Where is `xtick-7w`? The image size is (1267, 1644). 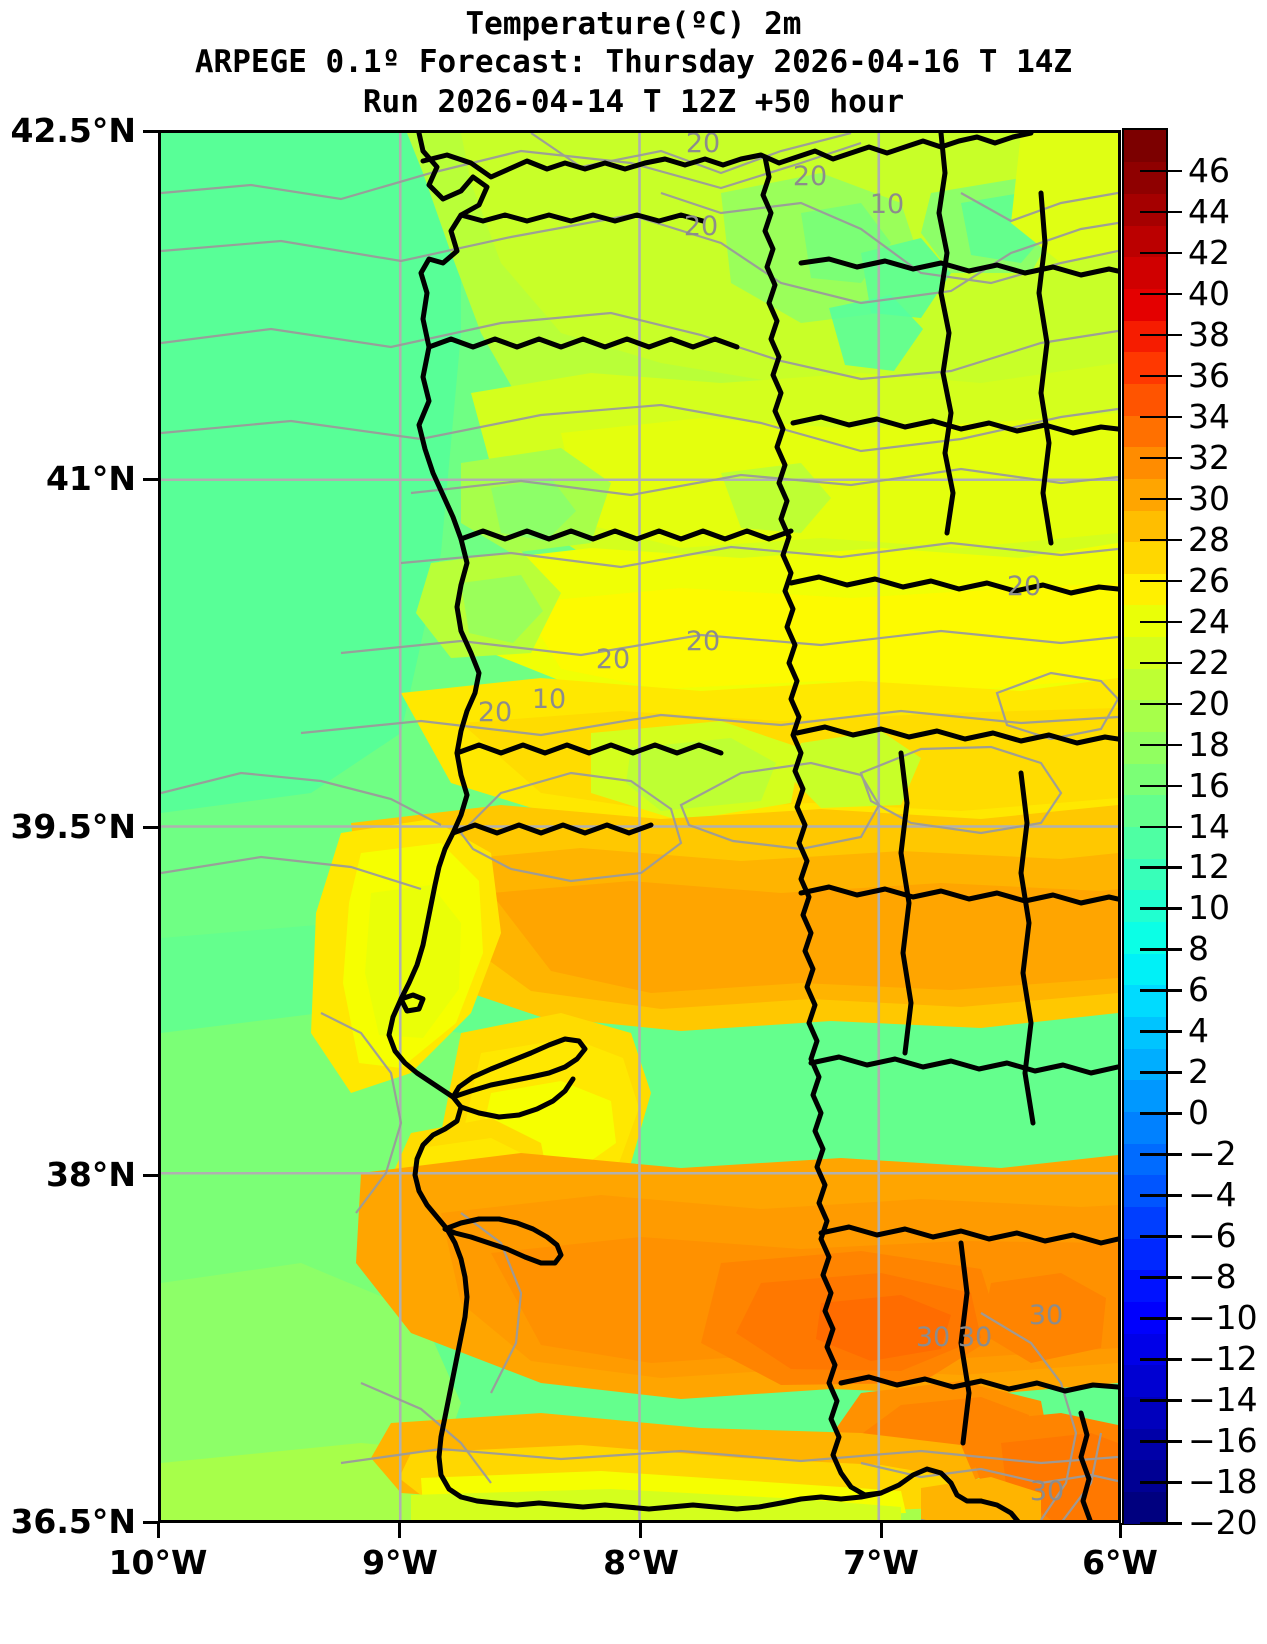
xtick-7w is located at coordinates (881, 1530).